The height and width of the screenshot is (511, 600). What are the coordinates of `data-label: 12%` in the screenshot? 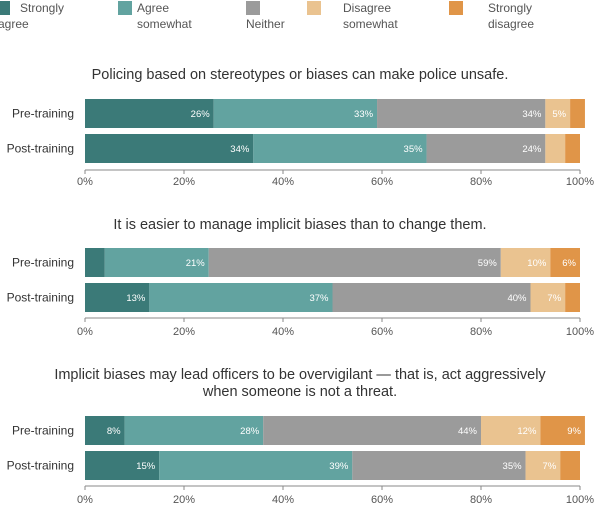 It's located at (527, 431).